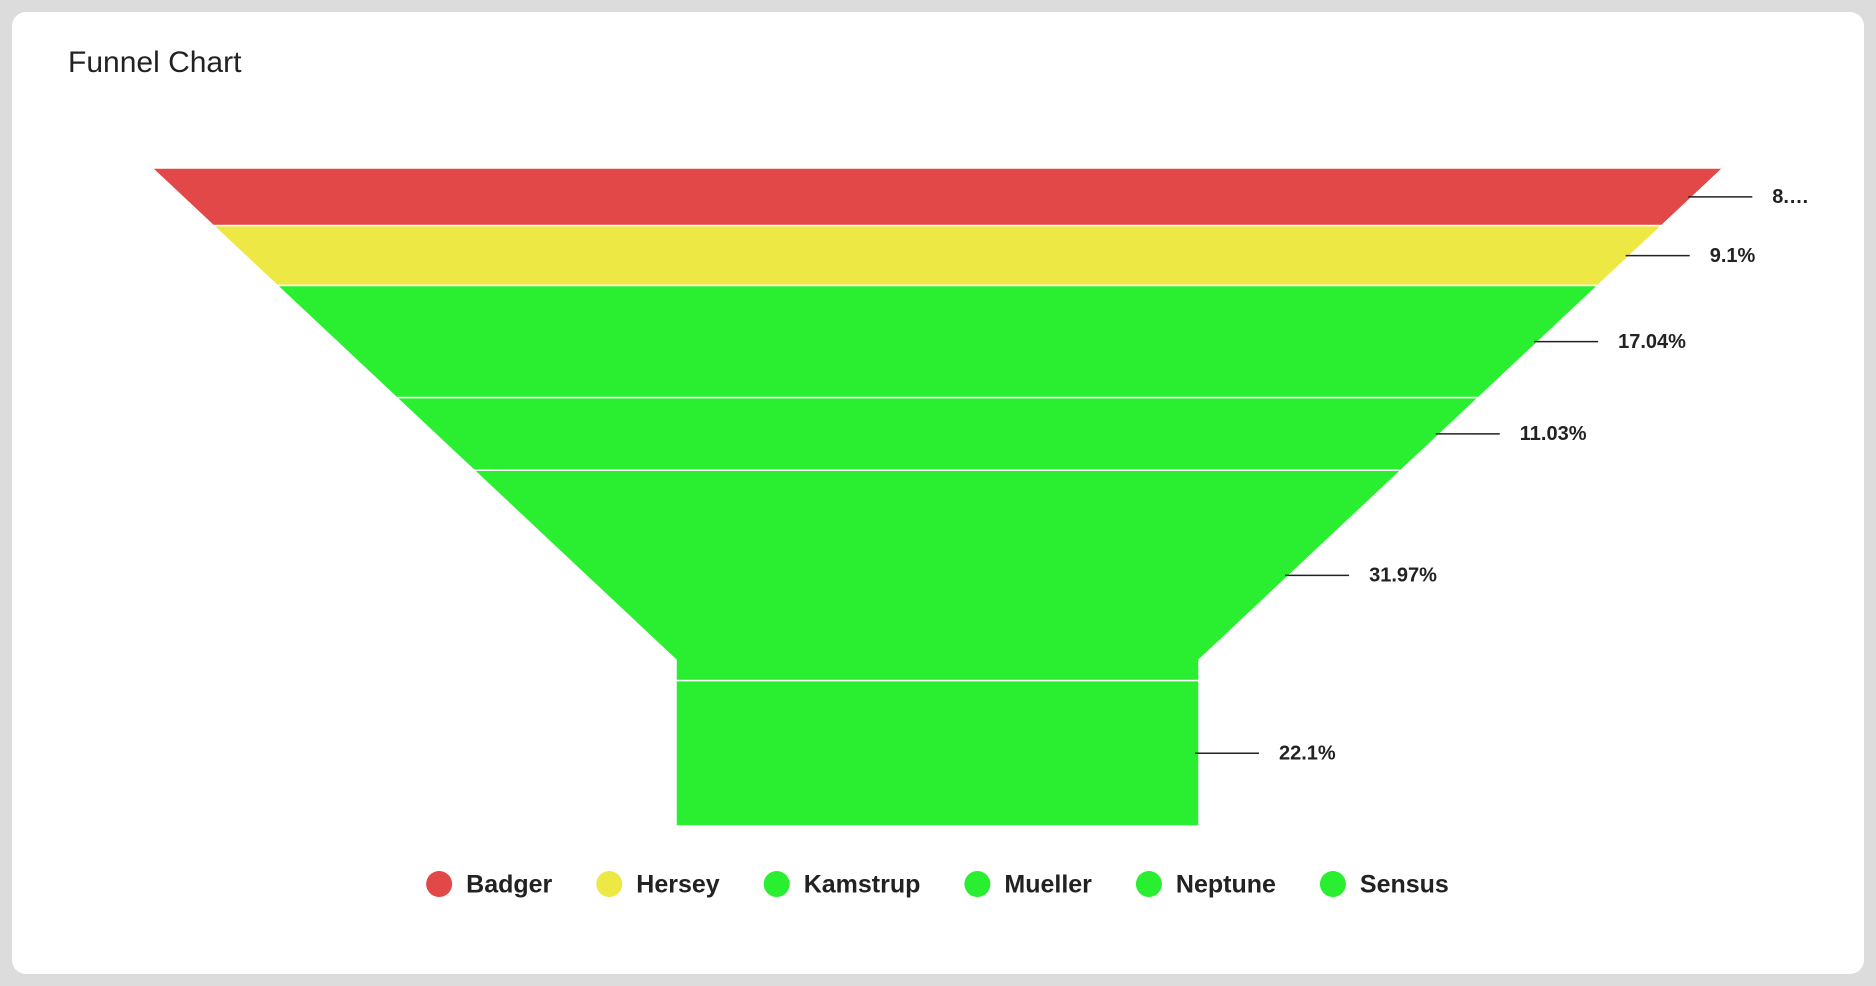 The width and height of the screenshot is (1876, 986). Describe the element at coordinates (1652, 342) in the screenshot. I see `value-label: 17.04%` at that location.